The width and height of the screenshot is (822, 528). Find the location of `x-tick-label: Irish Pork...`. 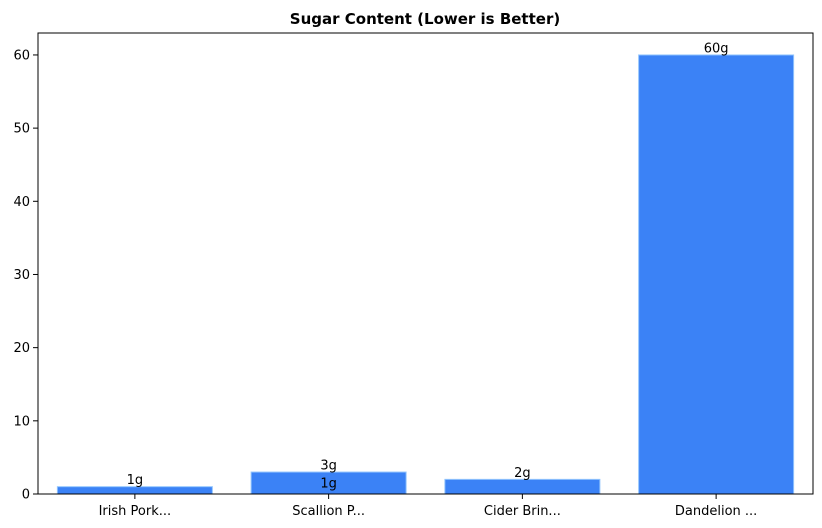

x-tick-label: Irish Pork... is located at coordinates (135, 511).